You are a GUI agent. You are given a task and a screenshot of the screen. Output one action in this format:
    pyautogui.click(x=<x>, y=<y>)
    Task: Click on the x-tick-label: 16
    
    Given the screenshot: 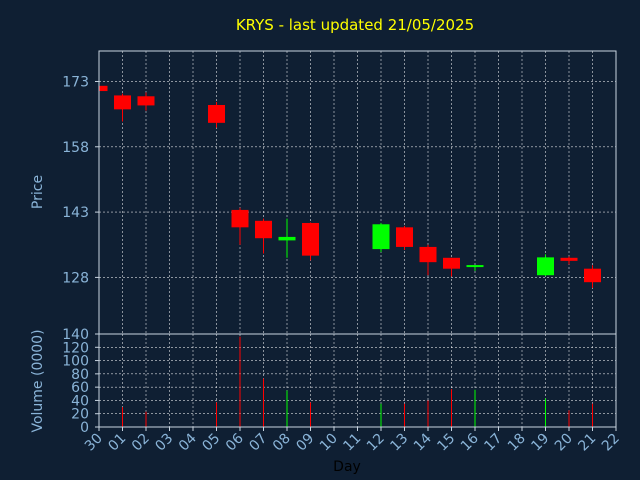 What is the action you would take?
    pyautogui.click(x=470, y=442)
    